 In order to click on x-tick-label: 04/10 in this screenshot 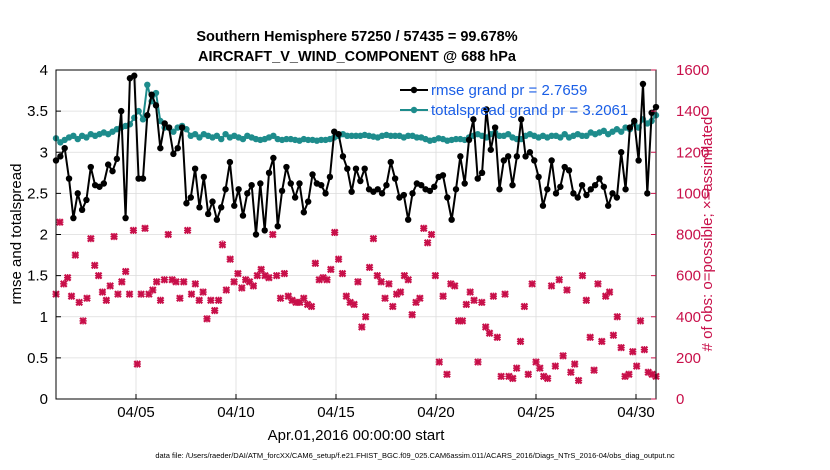, I will do `click(236, 412)`.